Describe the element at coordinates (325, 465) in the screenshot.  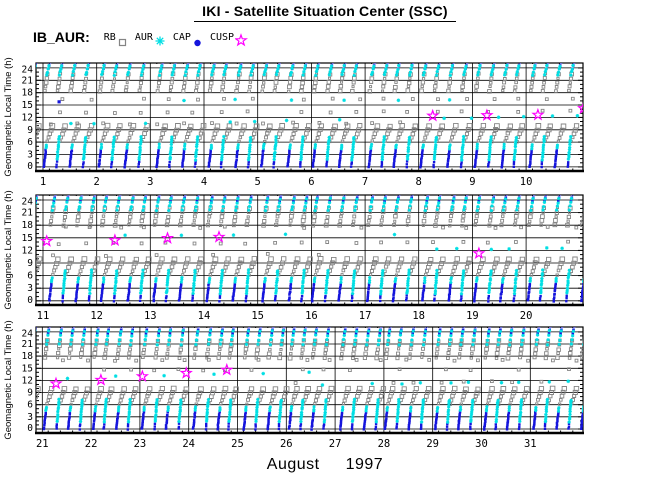
I see `x-axis-title: August 1997` at that location.